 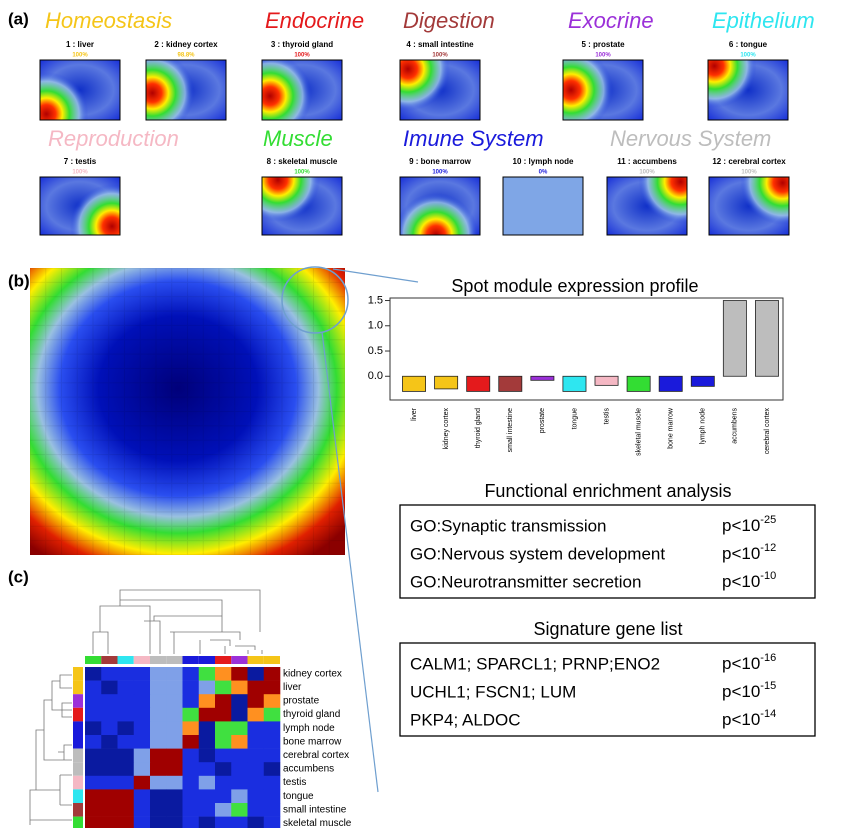 I want to click on row-label: kidney cortex, so click(x=312, y=673).